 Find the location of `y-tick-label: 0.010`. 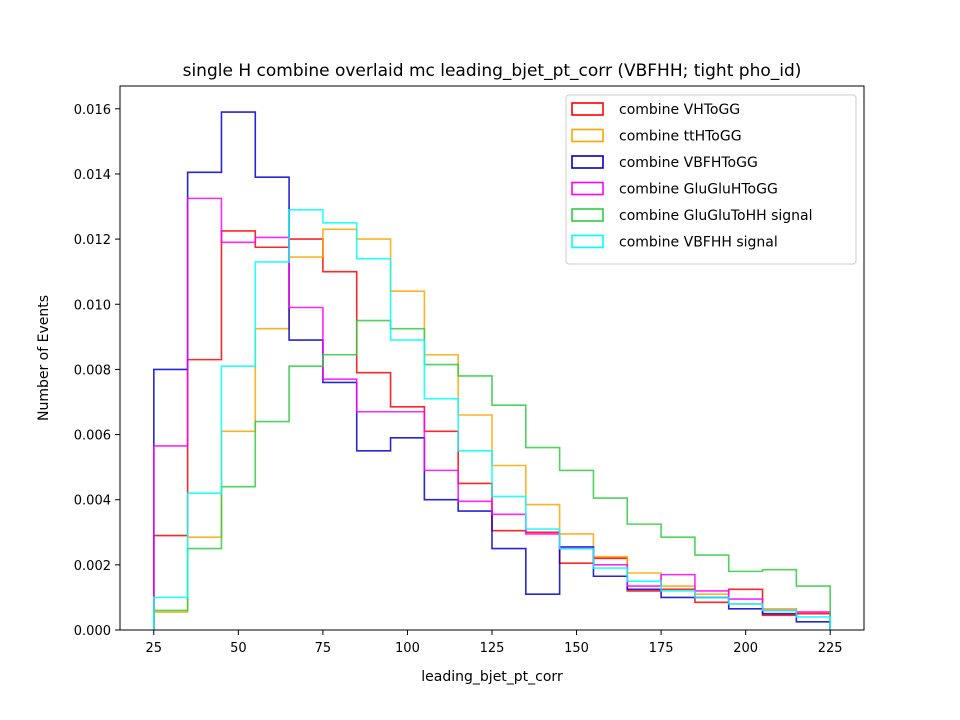

y-tick-label: 0.010 is located at coordinates (92, 305).